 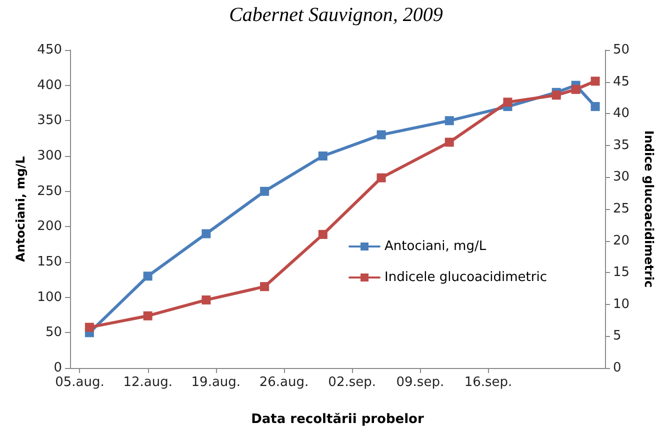 What do you see at coordinates (216, 382) in the screenshot?
I see `x-tick-label: 19.aug.` at bounding box center [216, 382].